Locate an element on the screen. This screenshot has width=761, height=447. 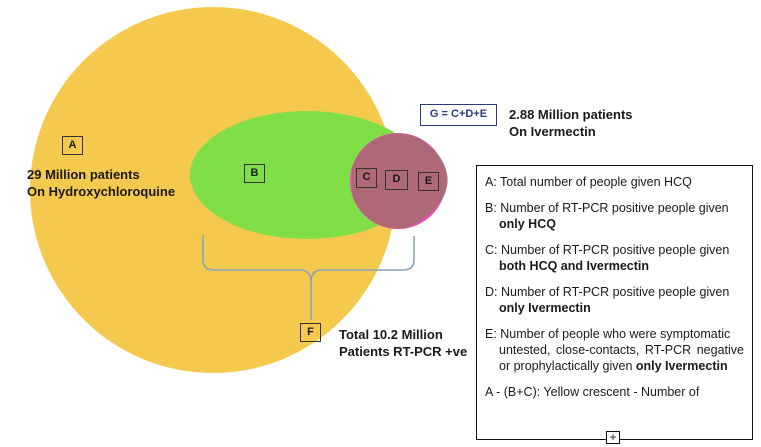
ivermectin-description: On Ivermectin is located at coordinates (552, 131).